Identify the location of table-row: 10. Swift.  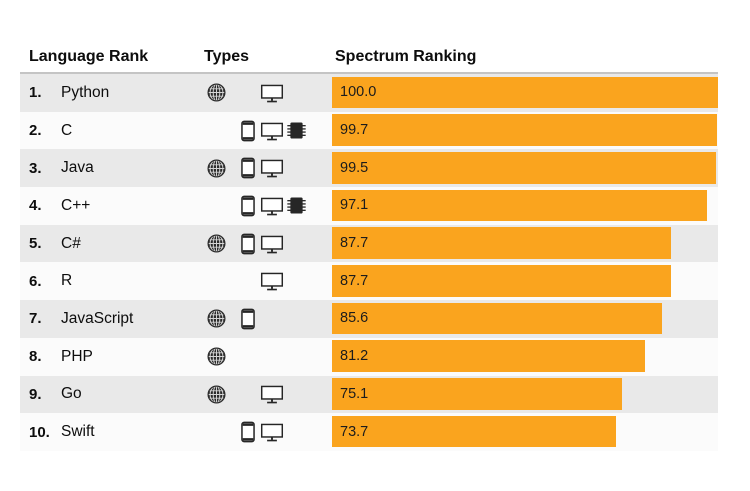
(369, 432).